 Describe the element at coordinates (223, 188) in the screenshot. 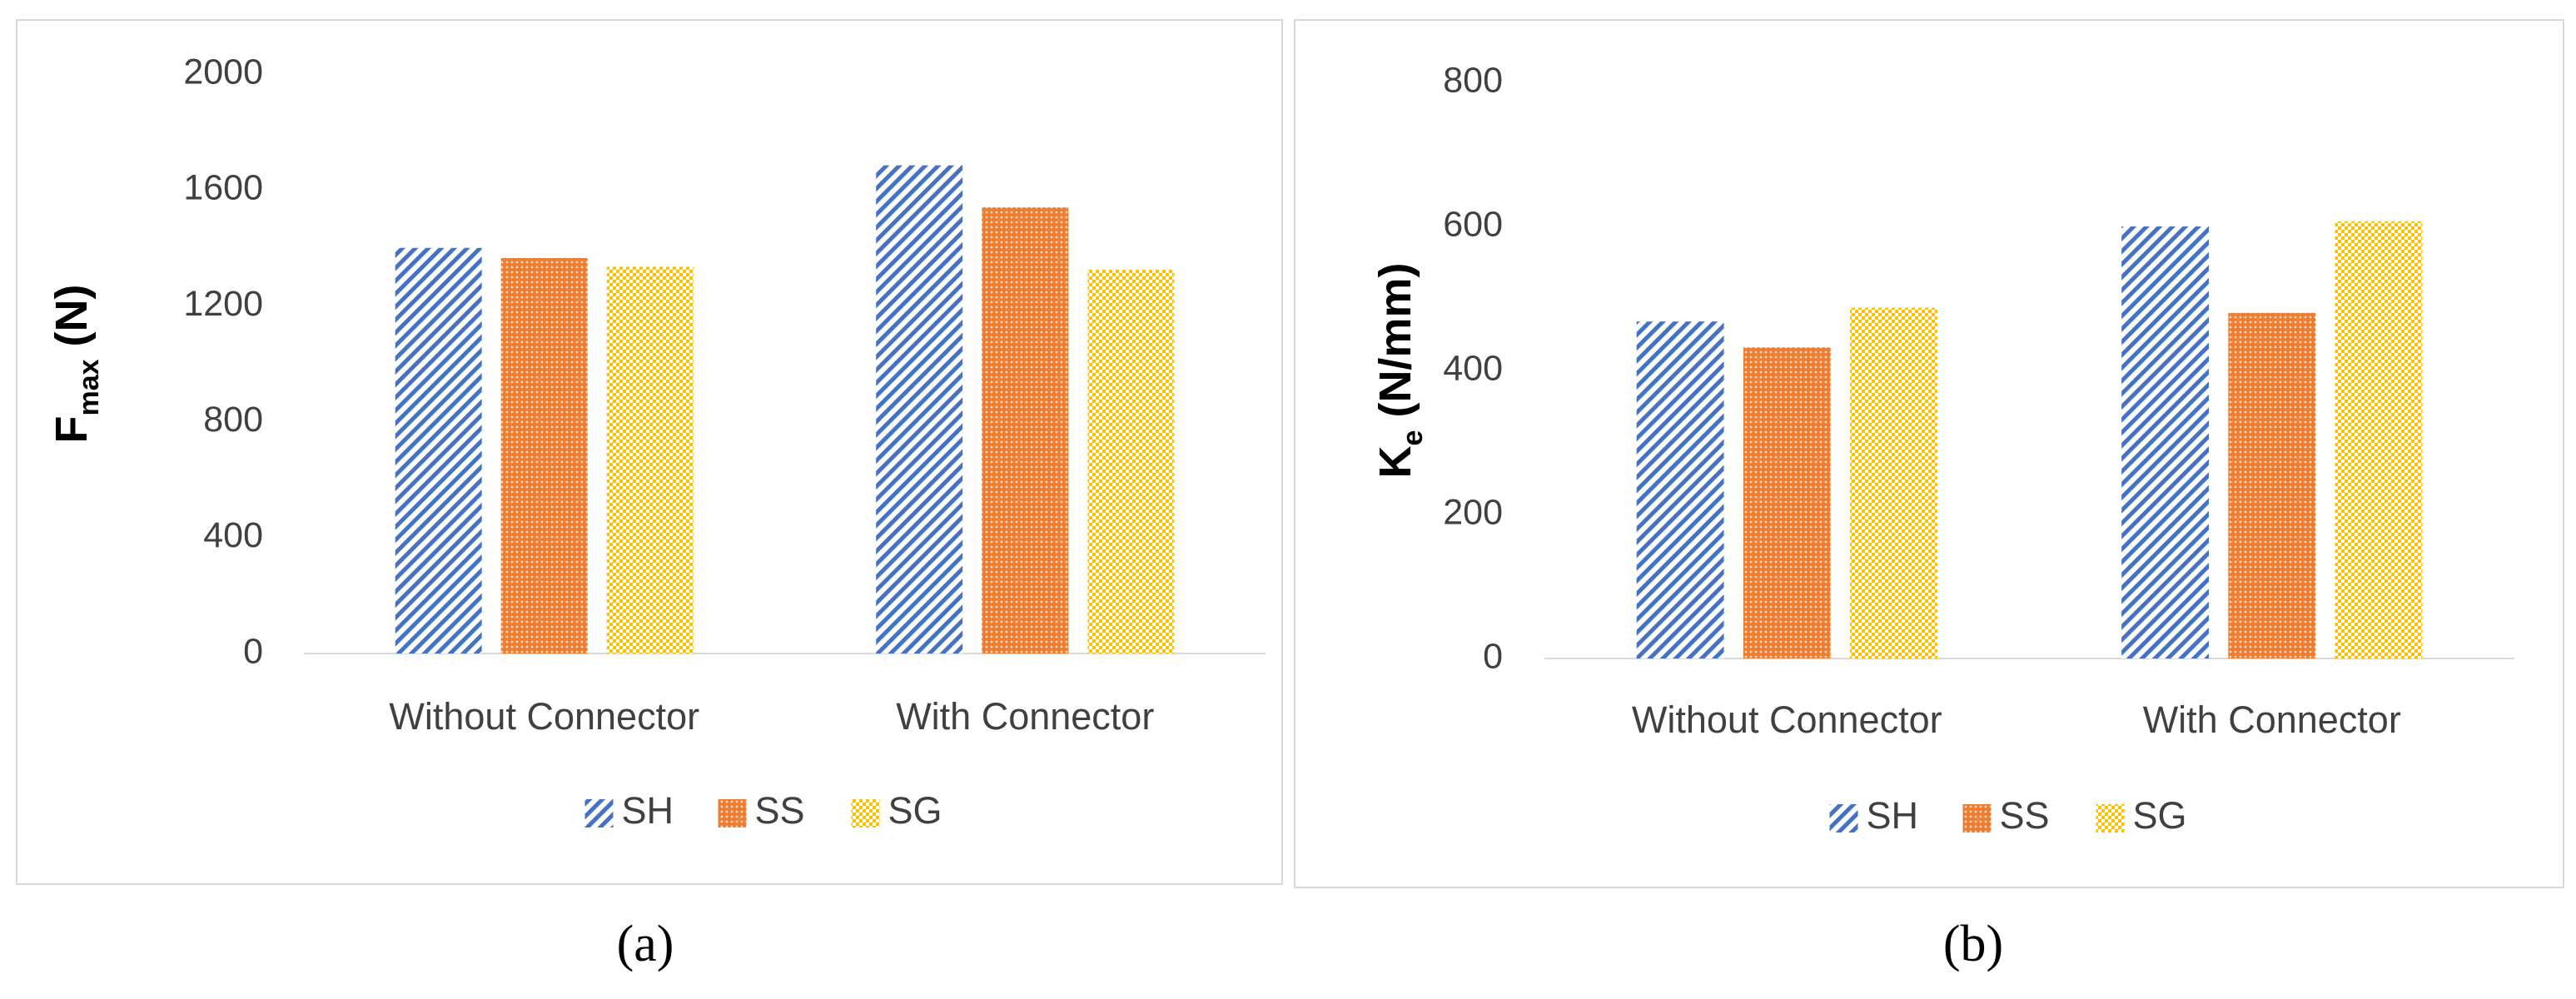

I see `y-tick-label: 1600` at that location.